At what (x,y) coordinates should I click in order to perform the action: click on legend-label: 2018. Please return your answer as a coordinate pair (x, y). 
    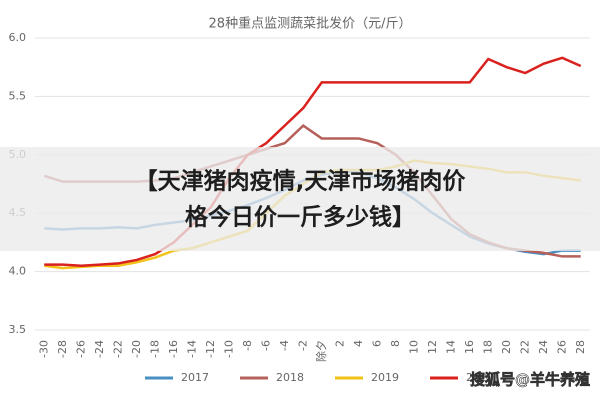
    Looking at the image, I should click on (290, 377).